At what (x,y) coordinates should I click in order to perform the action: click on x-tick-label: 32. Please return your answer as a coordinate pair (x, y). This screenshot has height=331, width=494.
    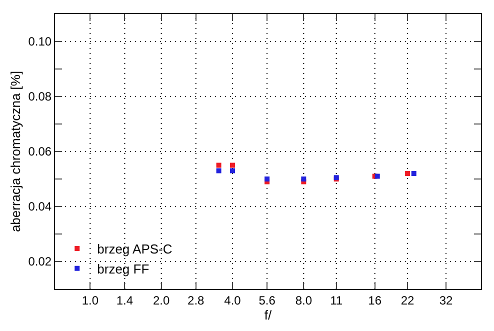
    Looking at the image, I should click on (446, 300).